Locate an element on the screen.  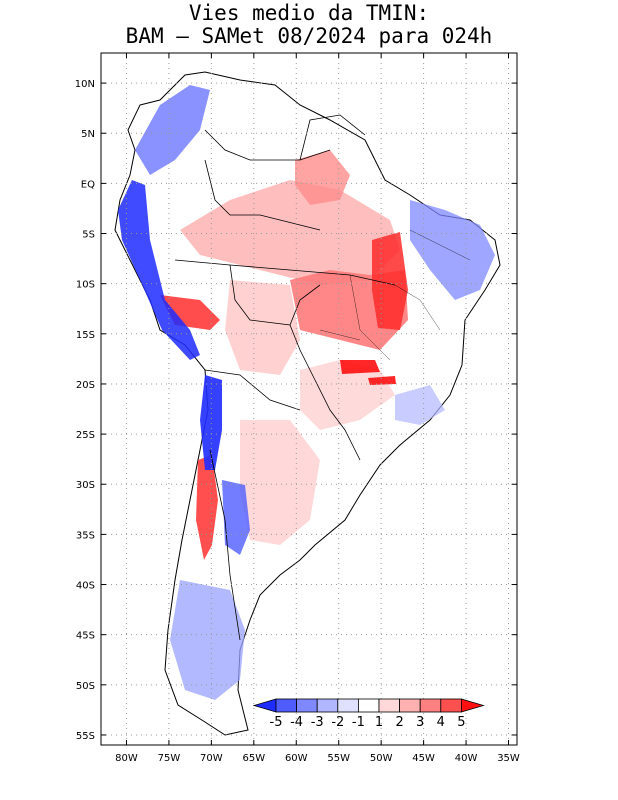
colorbar-label: 5 is located at coordinates (461, 722).